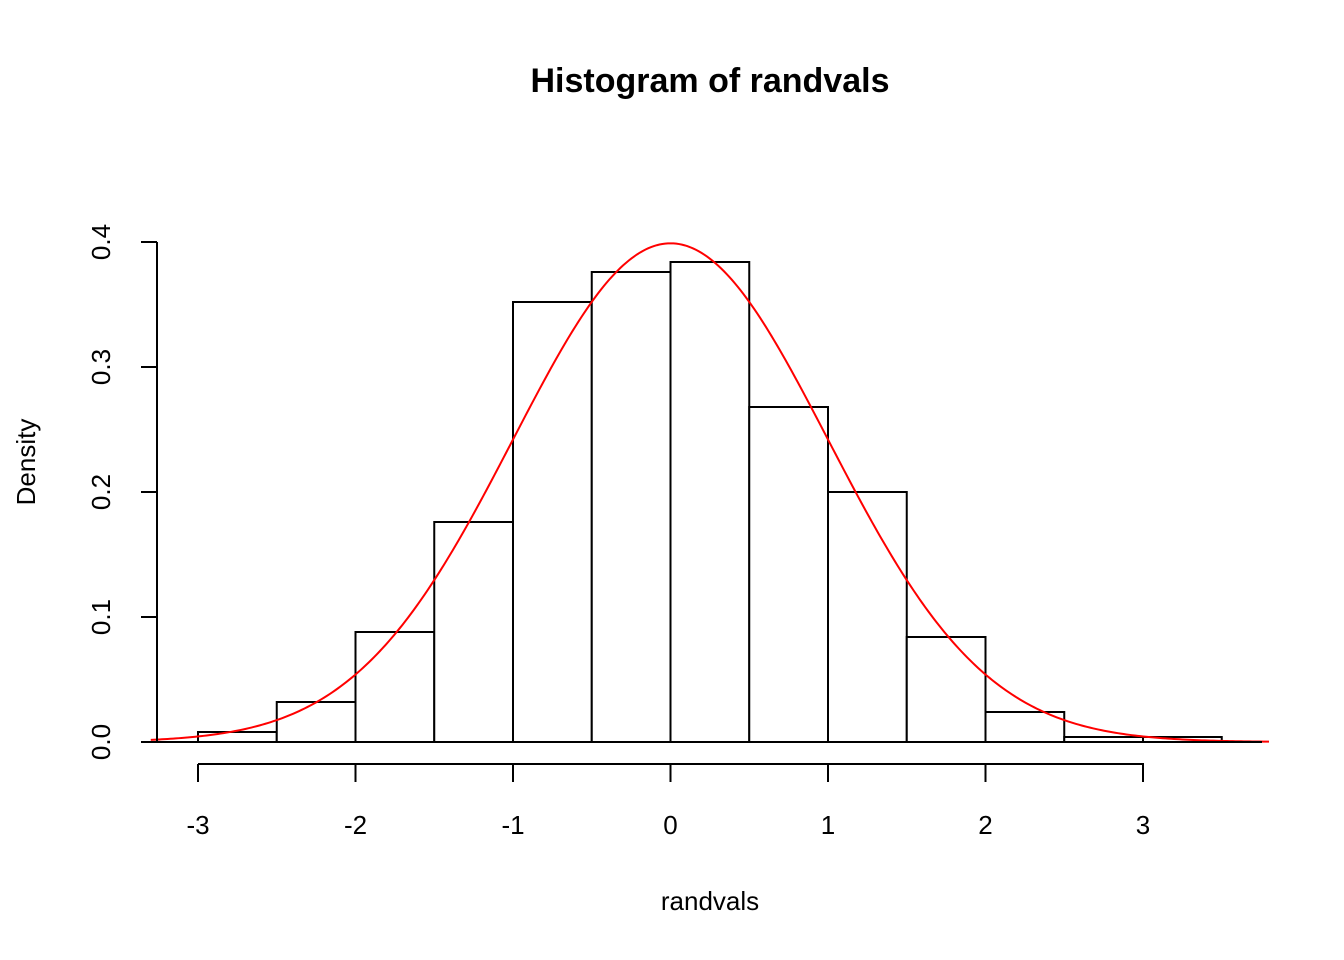 The width and height of the screenshot is (1344, 960). I want to click on y-tick-label-2: 0.2, so click(101, 492).